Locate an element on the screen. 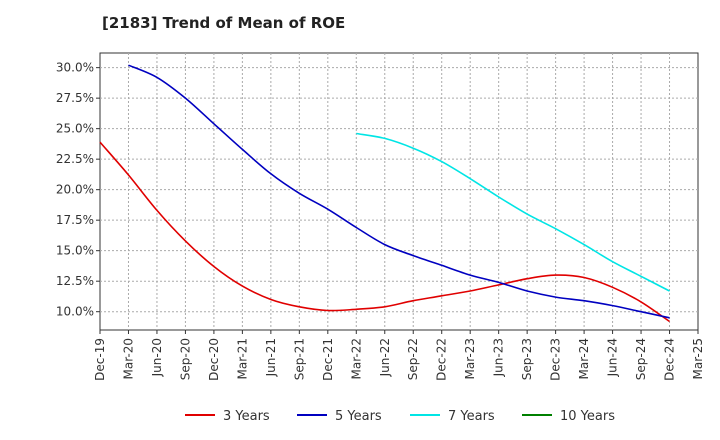 This screenshot has width=720, height=440. x-tick-label: Sep-24 is located at coordinates (641, 359).